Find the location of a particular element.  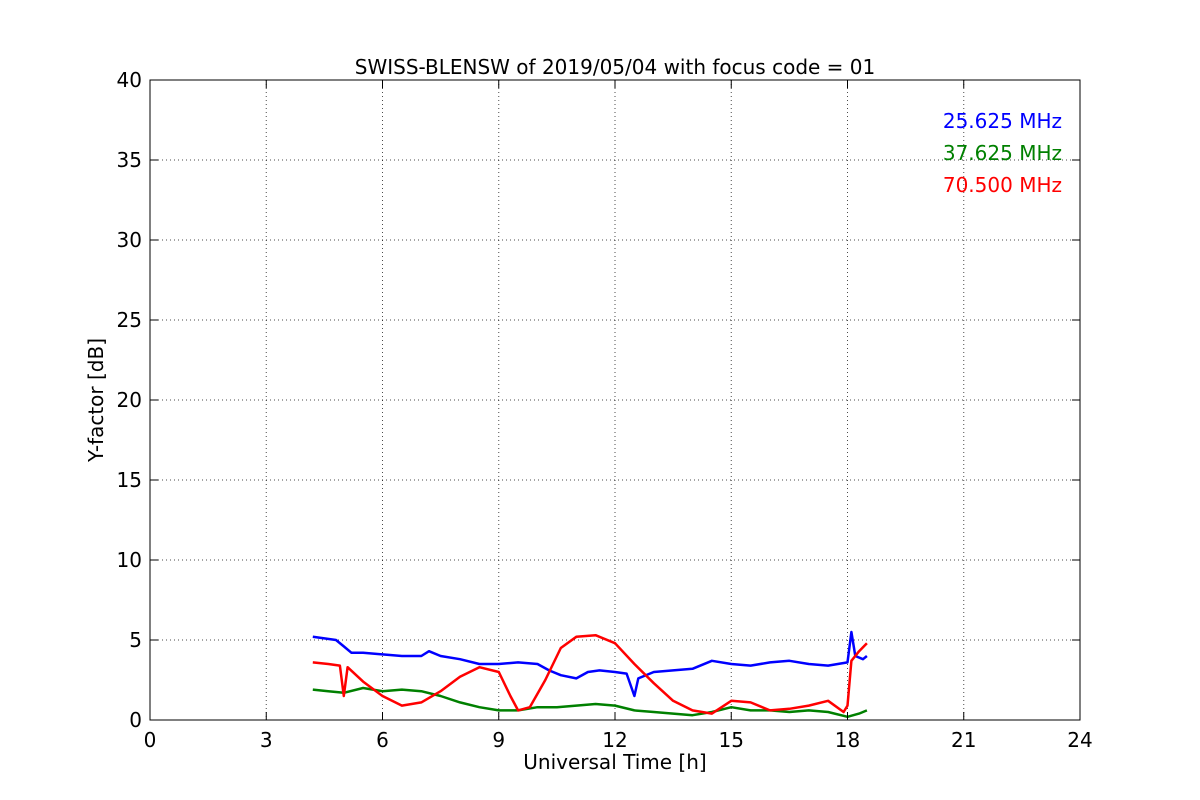

legend: 25.625 MHz 37.625 MHz 70.500 MHz is located at coordinates (1002, 153).